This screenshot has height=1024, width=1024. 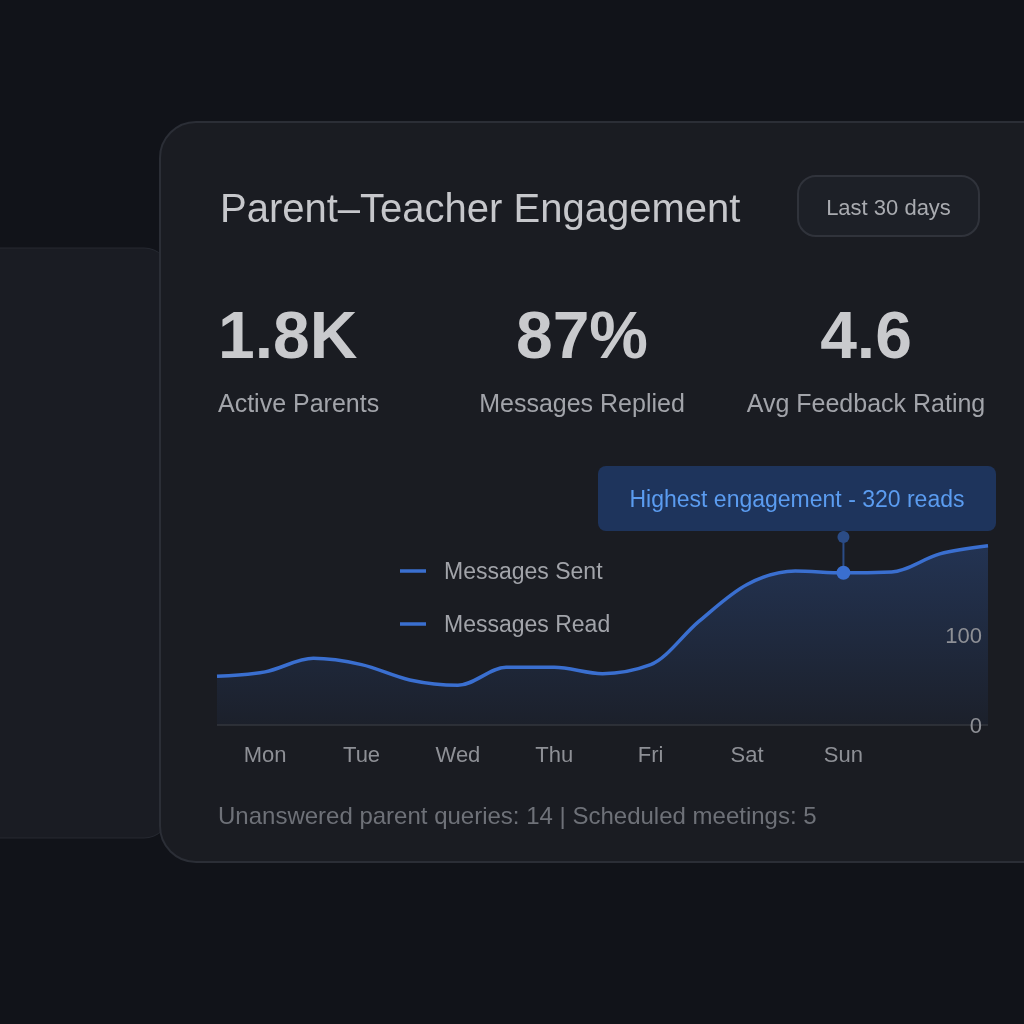 I want to click on x-tick-label: Wed, so click(x=458, y=754).